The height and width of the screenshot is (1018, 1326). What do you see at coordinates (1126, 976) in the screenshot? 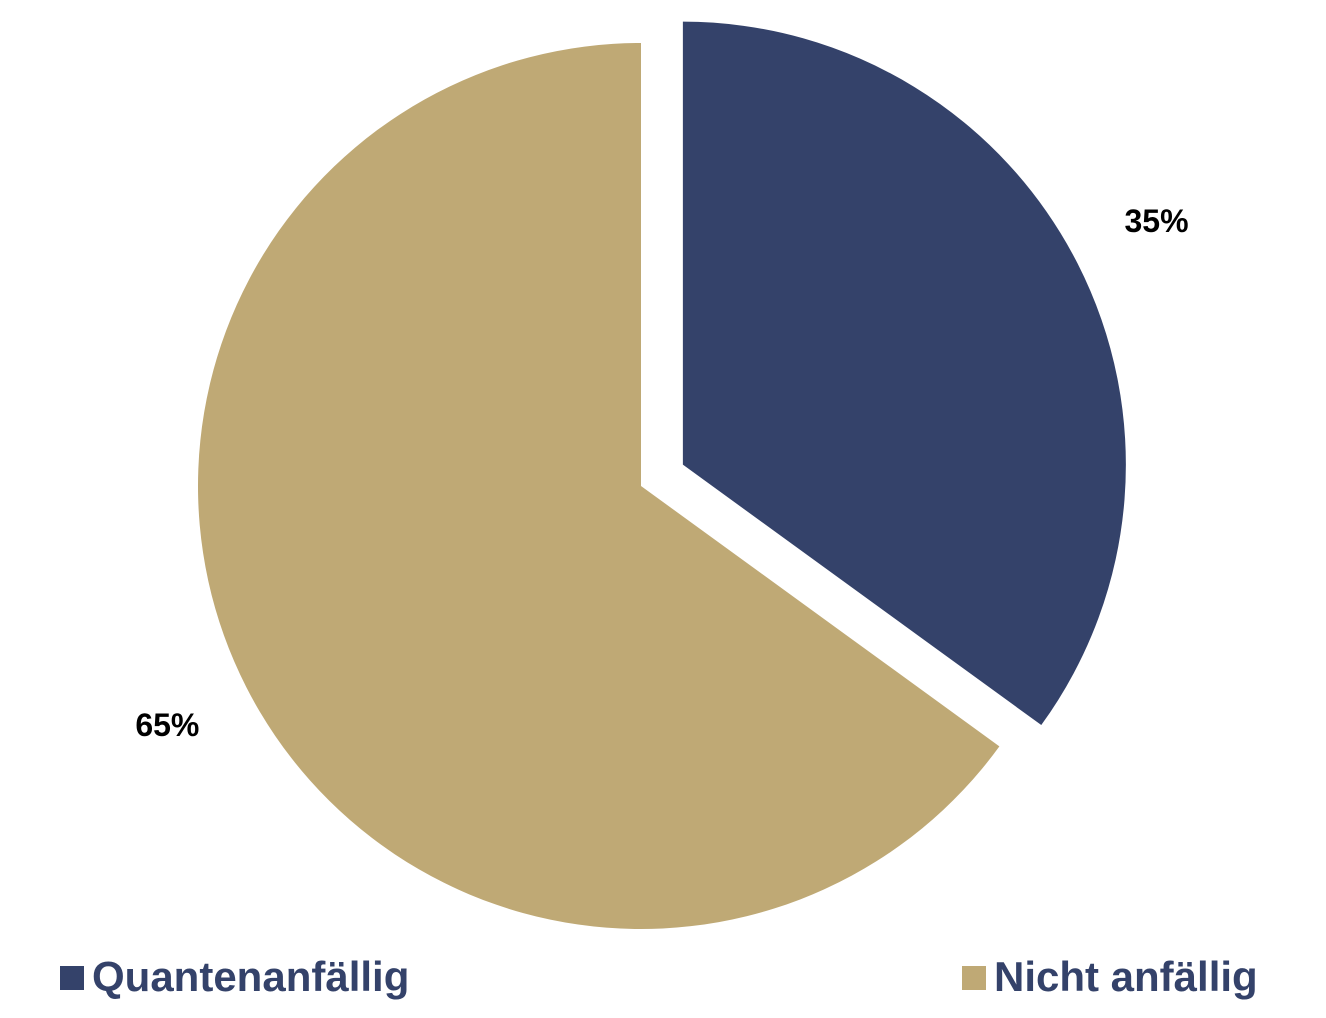
I see `legend-label: Nicht anfällig` at bounding box center [1126, 976].